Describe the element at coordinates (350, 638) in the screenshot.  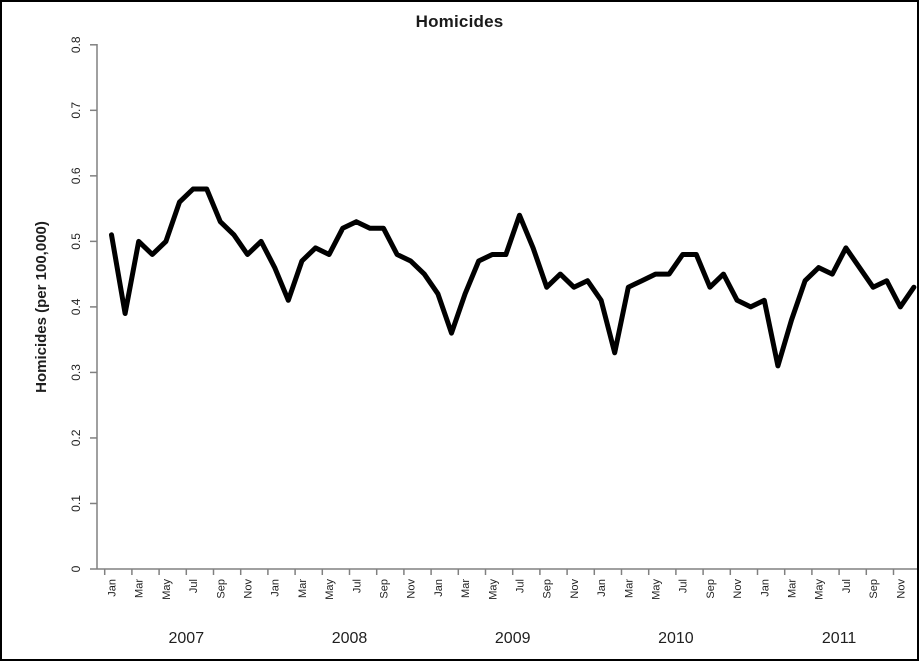
I see `year-label: 2008` at that location.